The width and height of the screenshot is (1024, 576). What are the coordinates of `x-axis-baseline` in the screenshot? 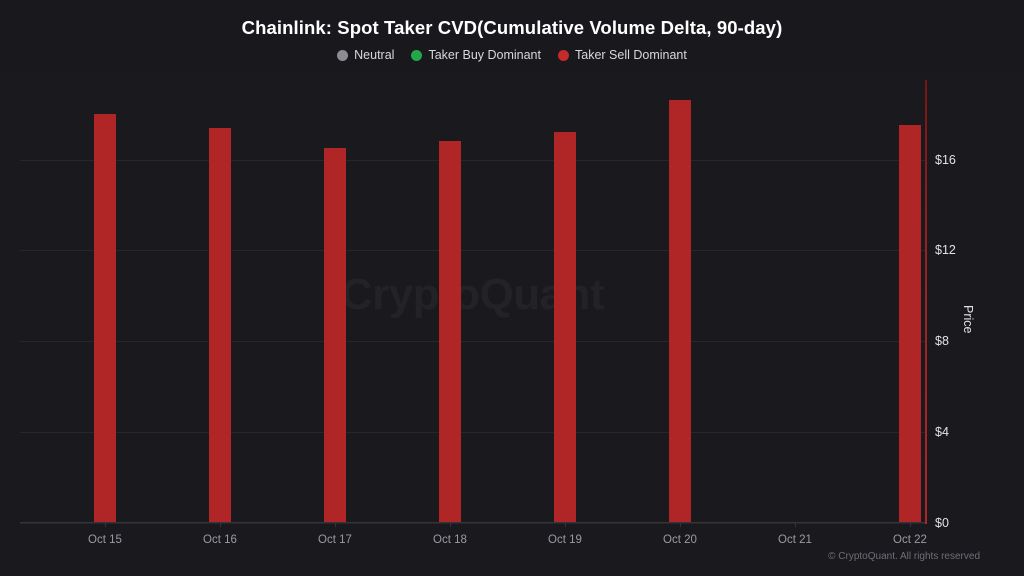 It's located at (472, 522).